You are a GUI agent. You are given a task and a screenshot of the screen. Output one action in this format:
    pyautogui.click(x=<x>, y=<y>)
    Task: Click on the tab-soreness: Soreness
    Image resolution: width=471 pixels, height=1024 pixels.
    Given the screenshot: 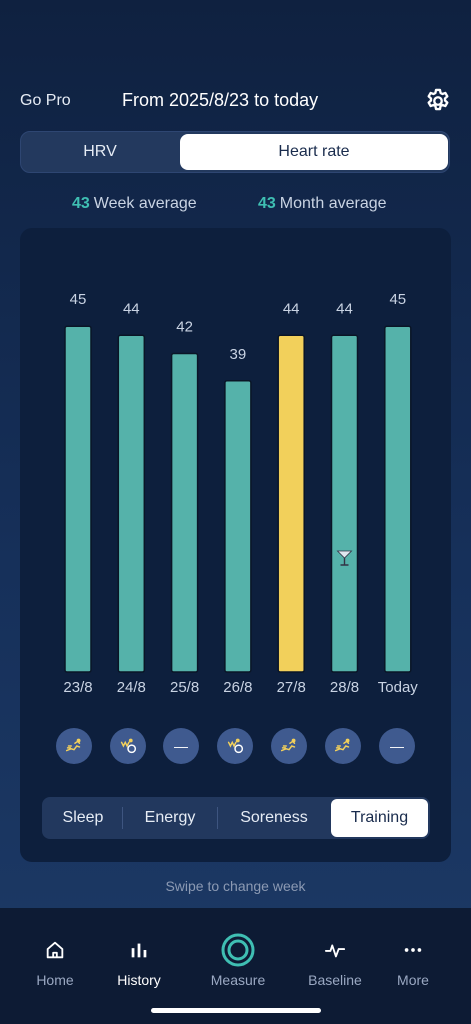 What is the action you would take?
    pyautogui.click(x=274, y=817)
    